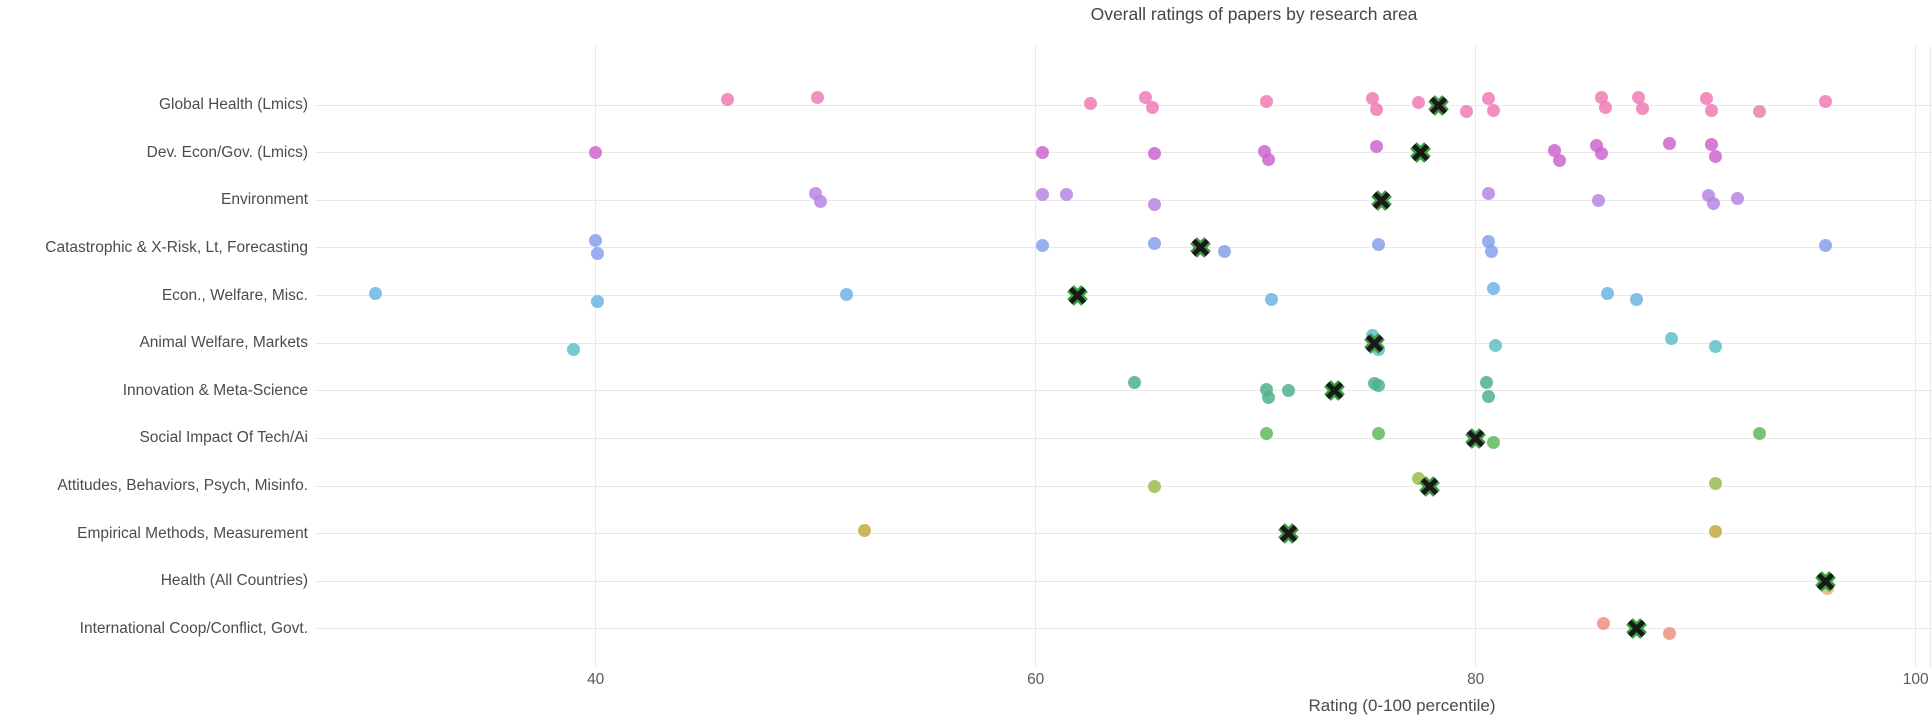 This screenshot has width=1932, height=716. Describe the element at coordinates (233, 104) in the screenshot. I see `y-axis-label: Global Health (Lmics)` at that location.